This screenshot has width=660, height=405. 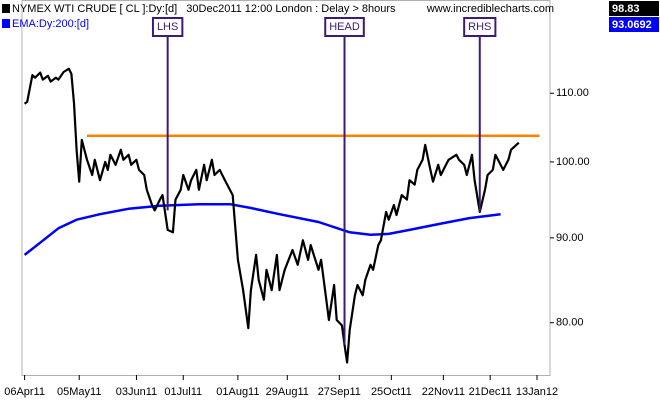 What do you see at coordinates (570, 238) in the screenshot?
I see `y-tick-label: 90.00` at bounding box center [570, 238].